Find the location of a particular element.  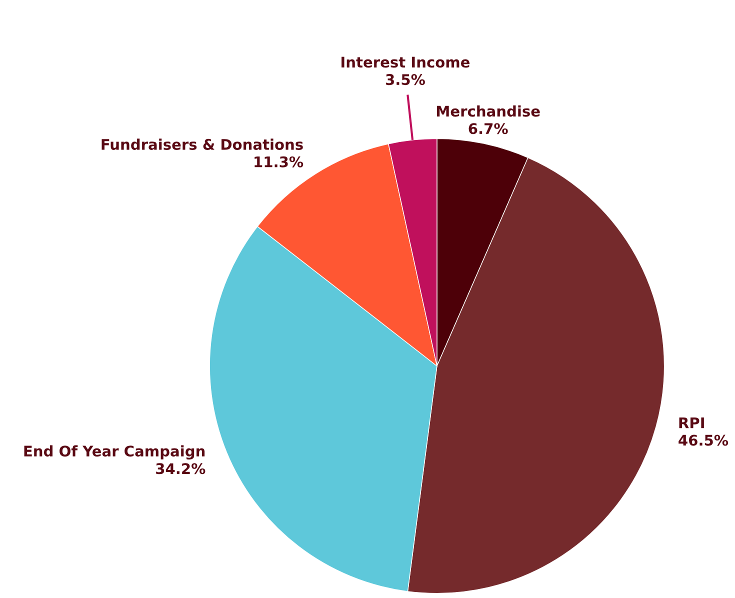

data-label: 3.5% is located at coordinates (405, 80).